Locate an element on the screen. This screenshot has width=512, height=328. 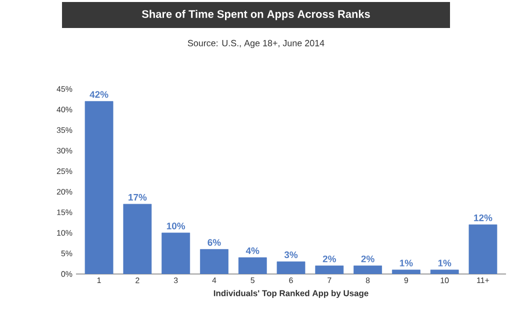
chart-title: Share of Time Spent on Apps Across Ranks is located at coordinates (256, 15).